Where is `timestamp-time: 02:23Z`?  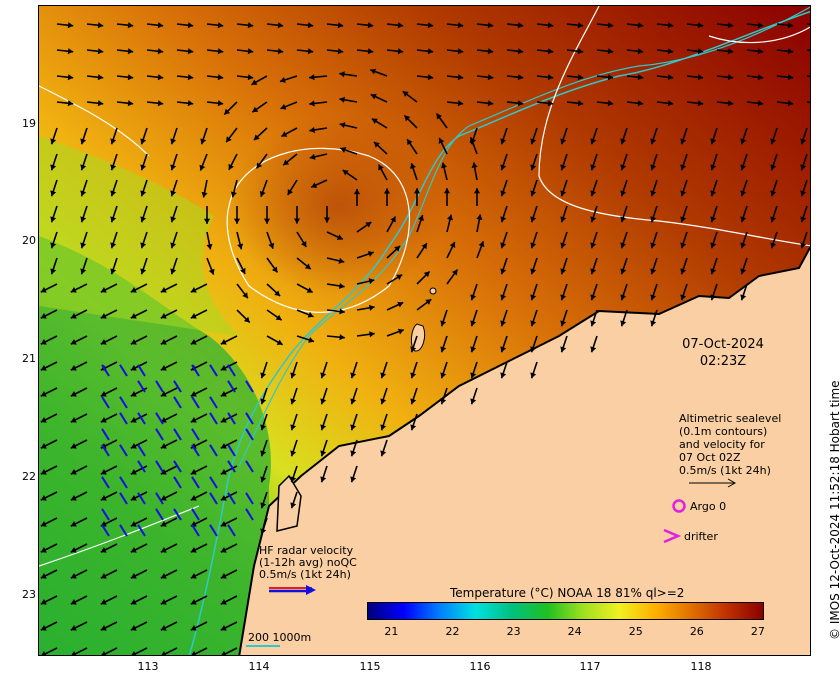 timestamp-time: 02:23Z is located at coordinates (723, 361).